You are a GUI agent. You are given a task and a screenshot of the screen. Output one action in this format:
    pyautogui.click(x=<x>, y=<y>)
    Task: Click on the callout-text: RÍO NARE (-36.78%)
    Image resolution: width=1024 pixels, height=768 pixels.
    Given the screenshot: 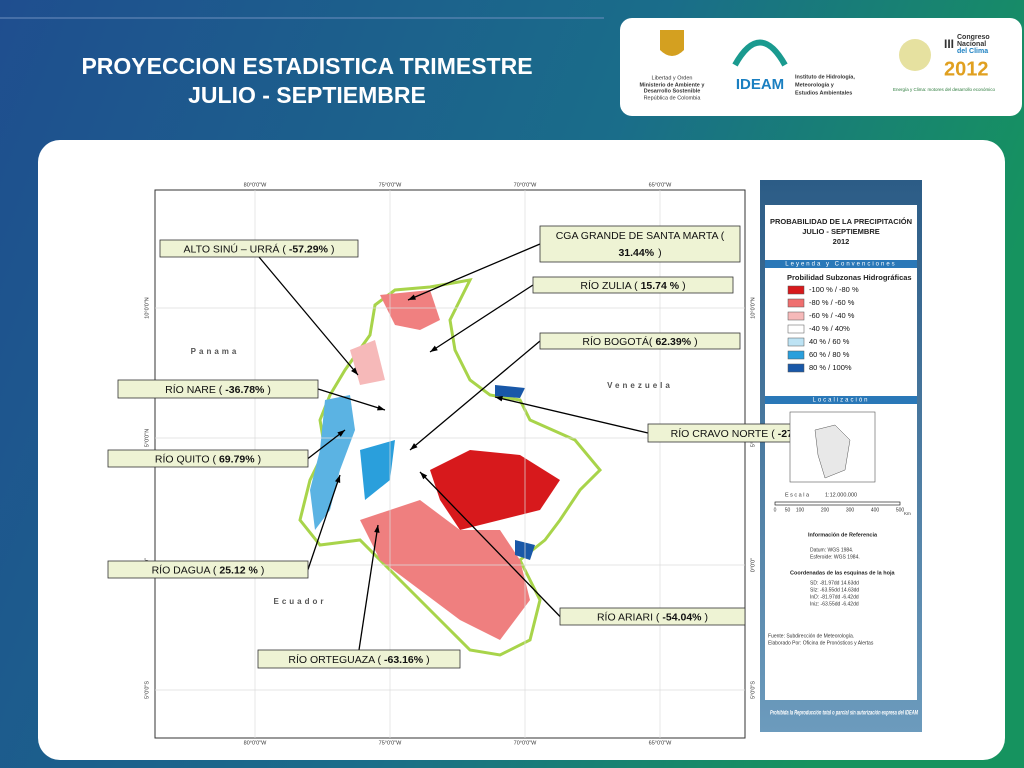 What is the action you would take?
    pyautogui.click(x=218, y=389)
    